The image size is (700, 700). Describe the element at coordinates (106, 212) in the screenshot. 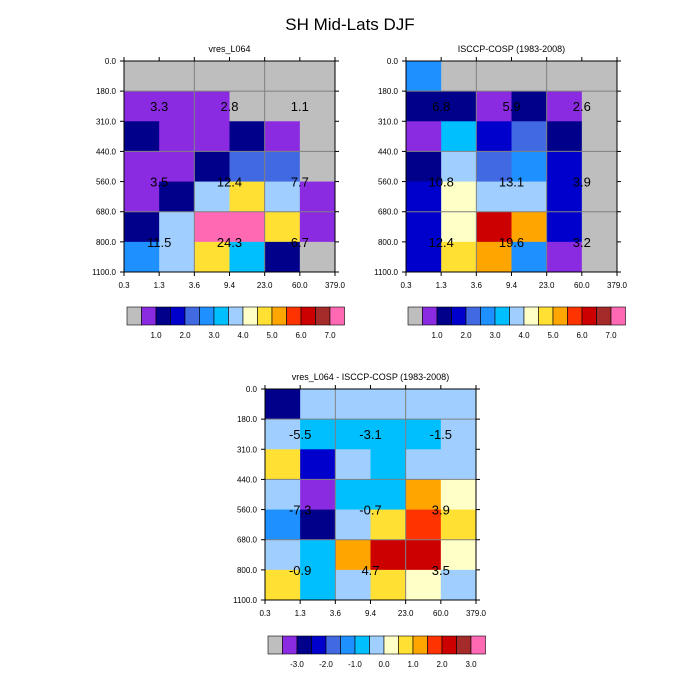

I see `y-tick-label: 680.0` at that location.